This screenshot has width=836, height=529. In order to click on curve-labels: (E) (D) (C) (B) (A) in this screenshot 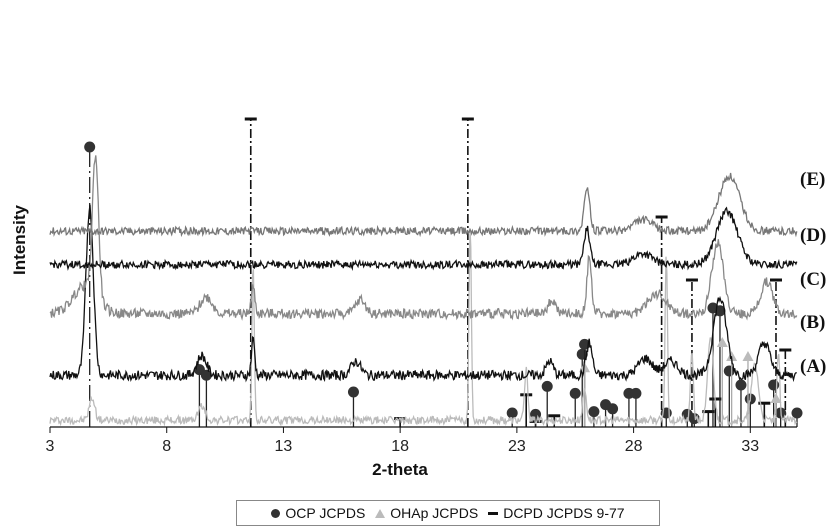, I will do `click(813, 273)`.